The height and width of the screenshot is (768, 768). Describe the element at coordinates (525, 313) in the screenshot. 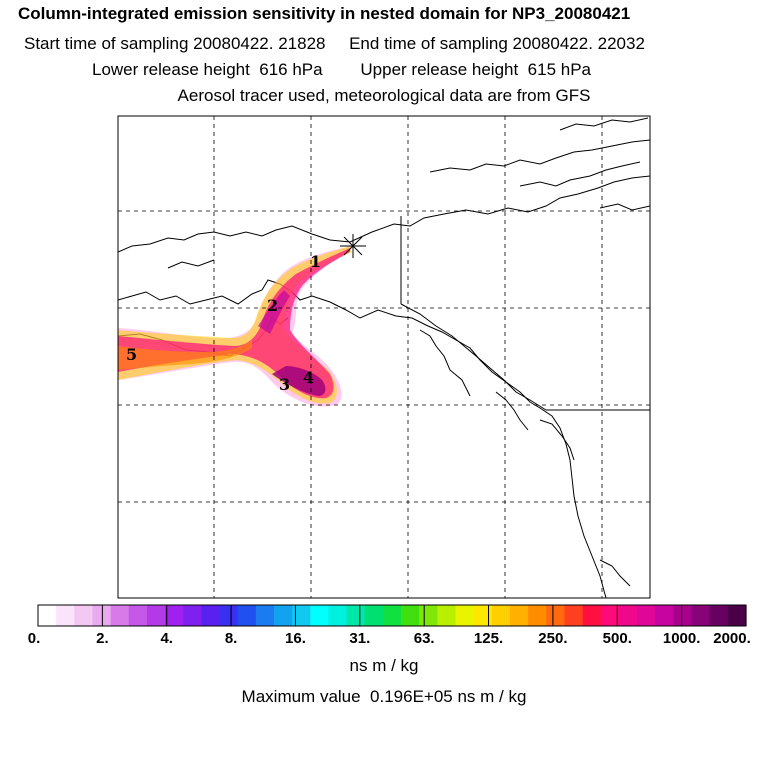

I see `political-boundaries` at that location.